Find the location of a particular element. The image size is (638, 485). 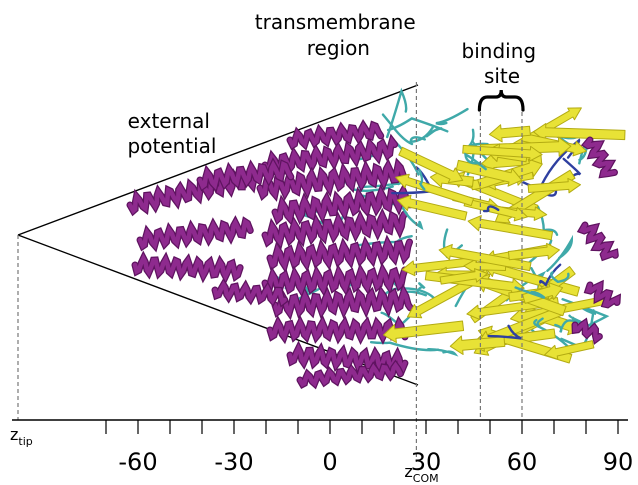

tick-label: 60 is located at coordinates (522, 462).